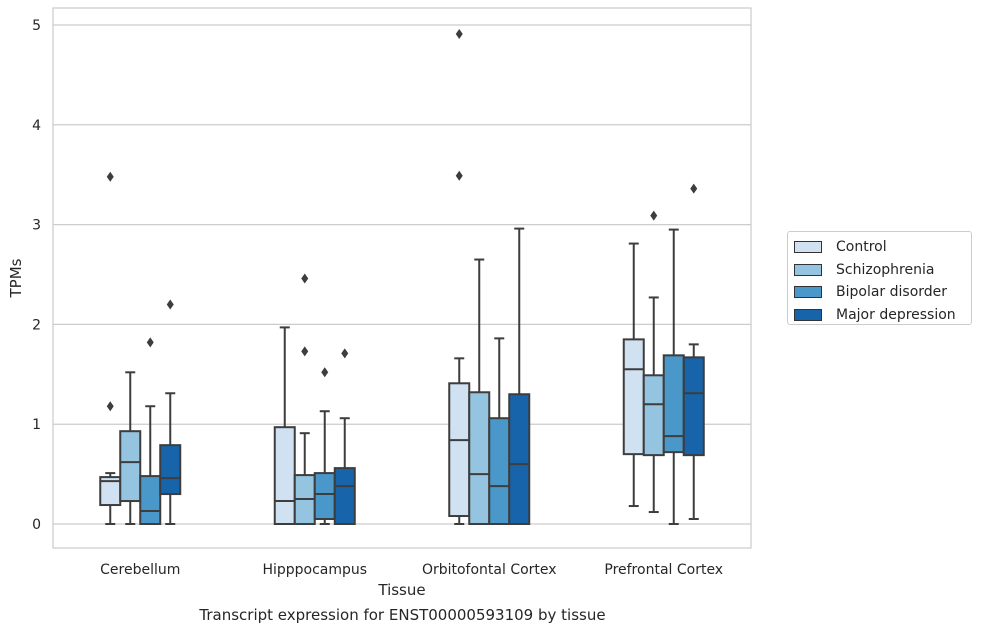 This screenshot has height=634, width=983. I want to click on x-tick-label: Prefrontal Cortex, so click(663, 570).